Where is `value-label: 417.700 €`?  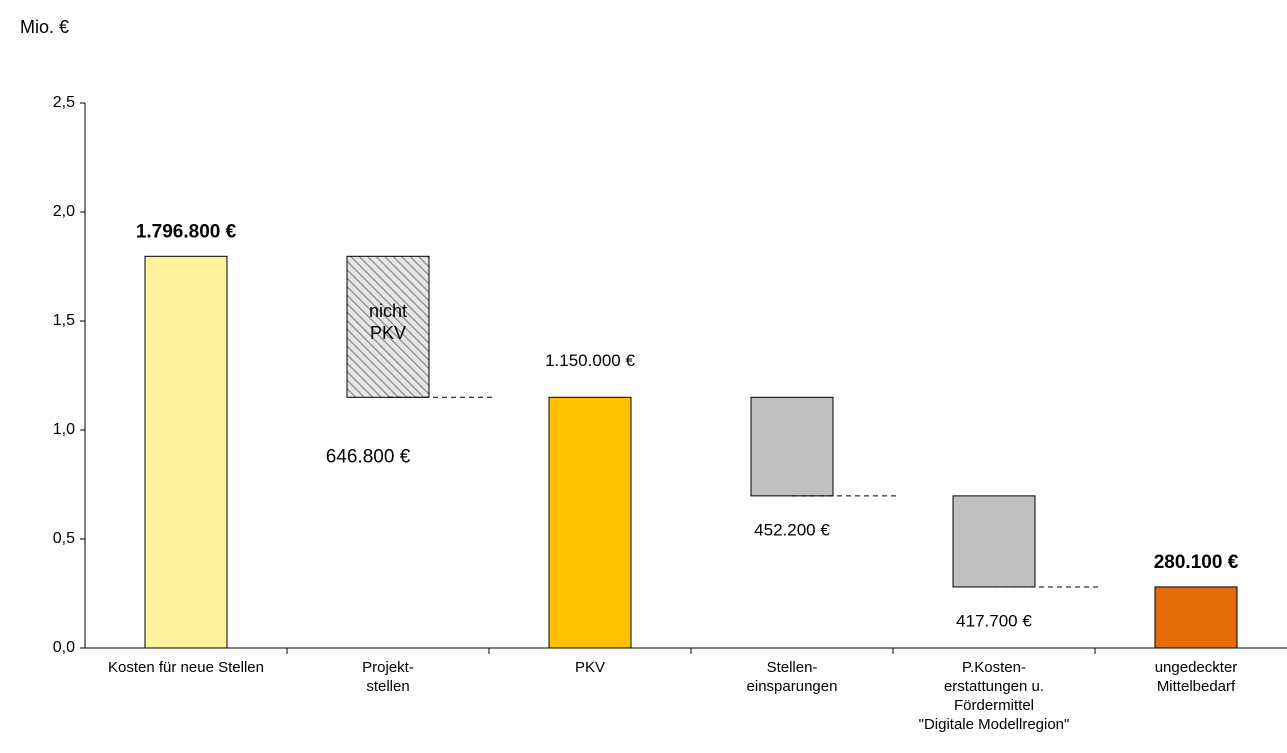 value-label: 417.700 € is located at coordinates (994, 620).